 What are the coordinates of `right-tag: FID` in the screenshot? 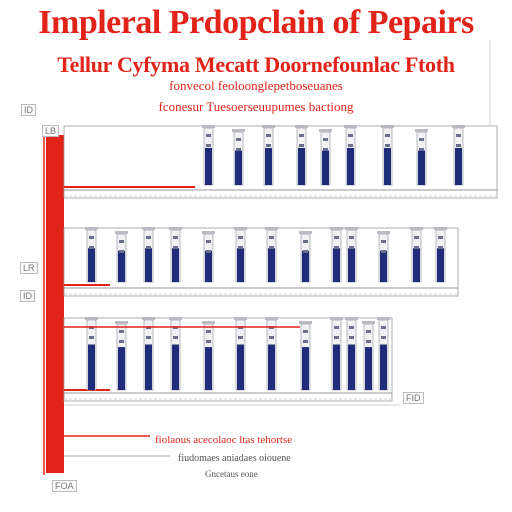 It's located at (413, 398).